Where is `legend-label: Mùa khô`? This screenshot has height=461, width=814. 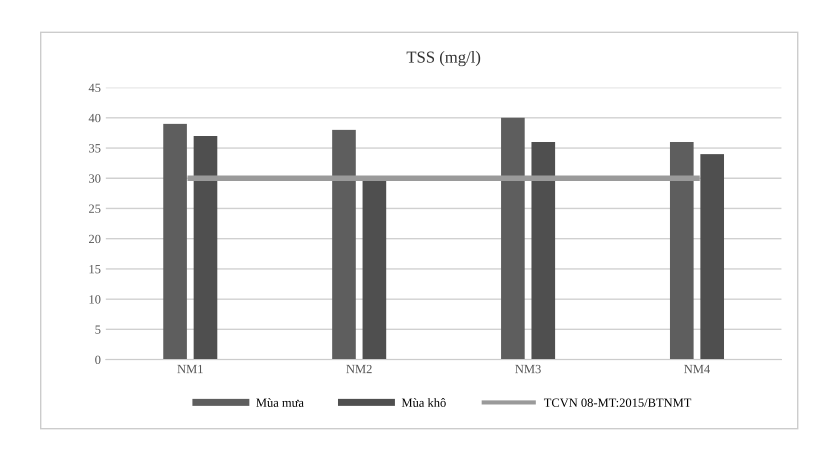
legend-label: Mùa khô is located at coordinates (424, 402).